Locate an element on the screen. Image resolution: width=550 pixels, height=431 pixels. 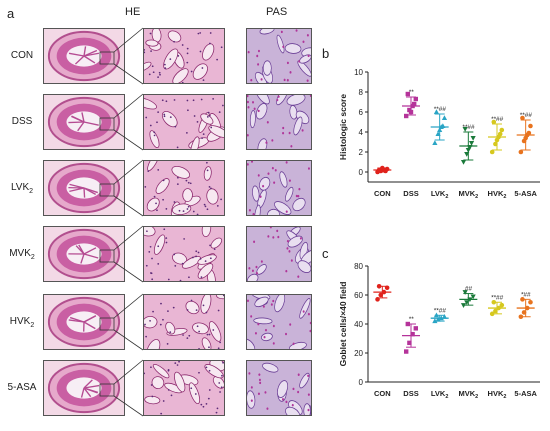
pas-image-lvk is located at coordinates (279, 188).